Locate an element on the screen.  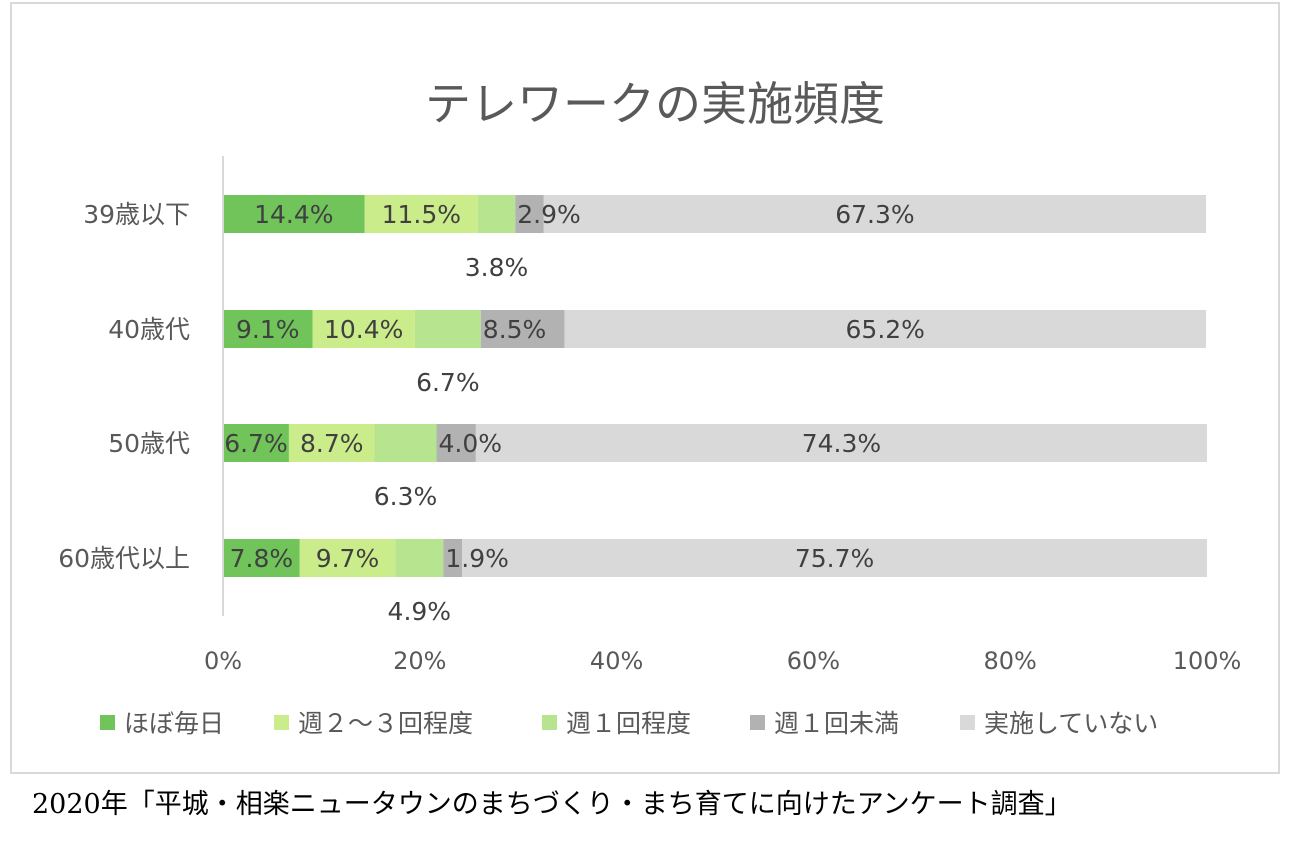
category-label: 50歳代 is located at coordinates (149, 443).